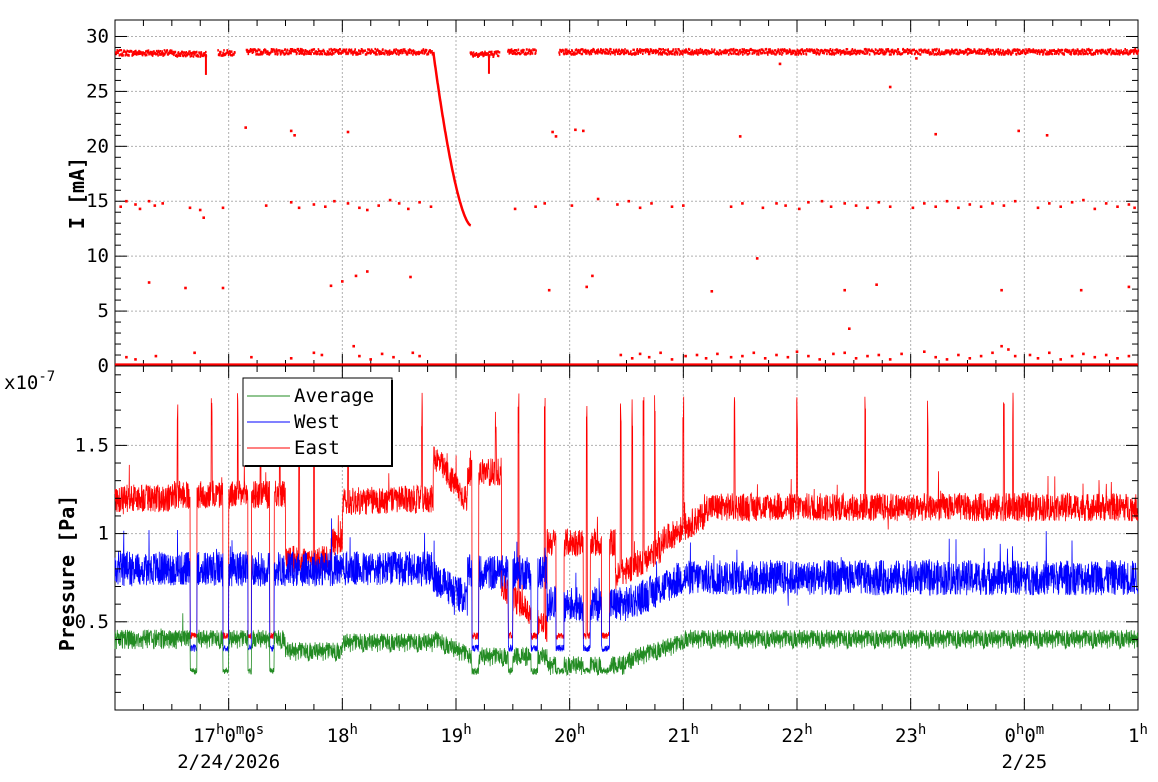 This screenshot has width=1158, height=782. Describe the element at coordinates (92, 445) in the screenshot. I see `pressure-y-tick-label: 1.5` at that location.